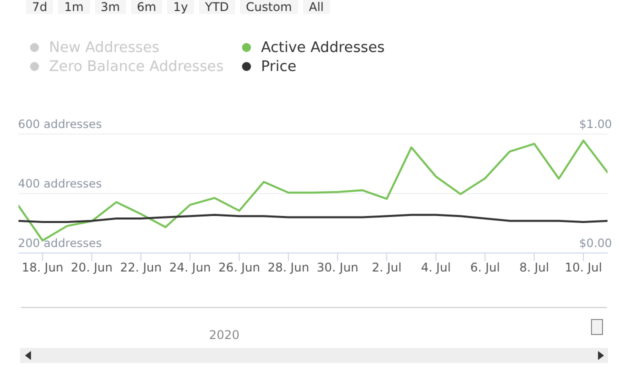 The width and height of the screenshot is (640, 367). I want to click on legend-label: Active Addresses, so click(323, 48).